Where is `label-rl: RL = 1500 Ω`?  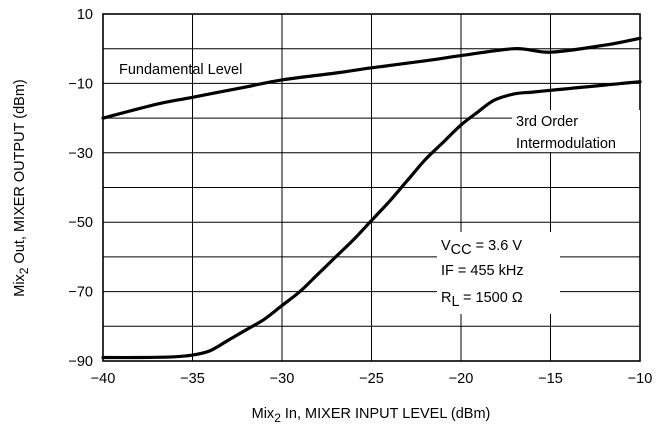 label-rl: RL = 1500 Ω is located at coordinates (482, 300).